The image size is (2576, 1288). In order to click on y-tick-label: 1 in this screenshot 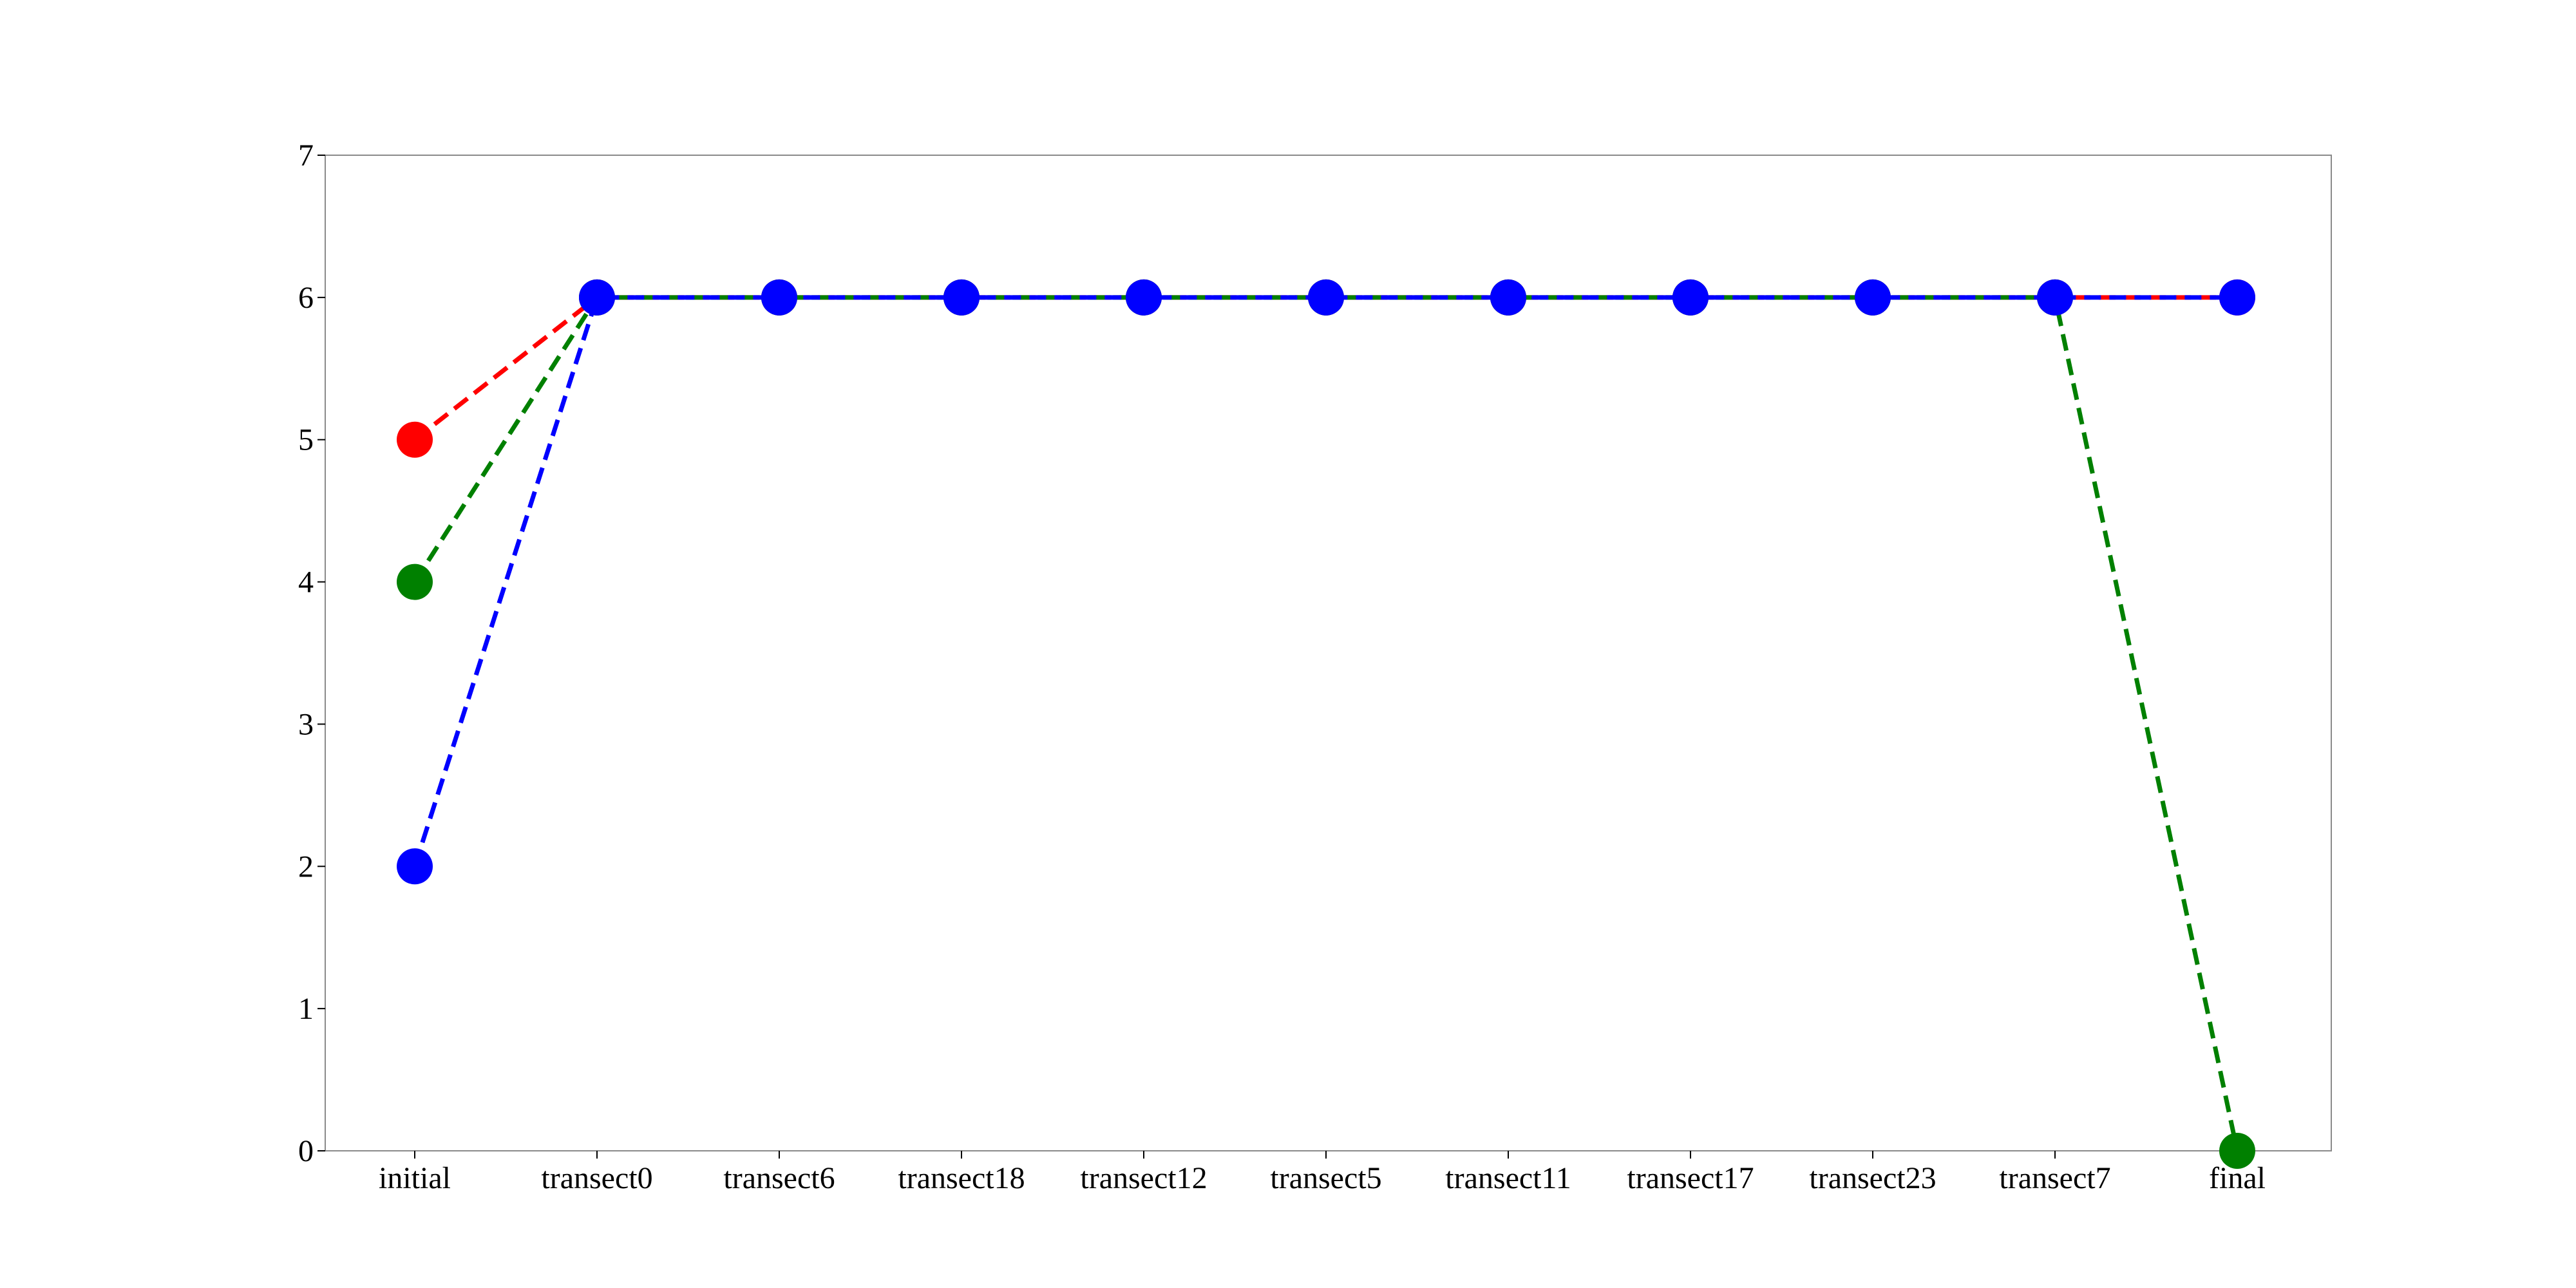, I will do `click(306, 1009)`.